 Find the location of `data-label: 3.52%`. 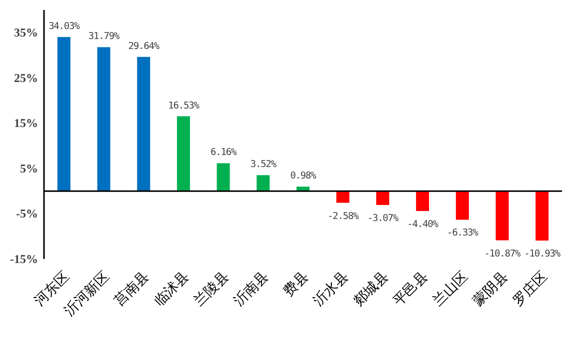

data-label: 3.52% is located at coordinates (263, 164).